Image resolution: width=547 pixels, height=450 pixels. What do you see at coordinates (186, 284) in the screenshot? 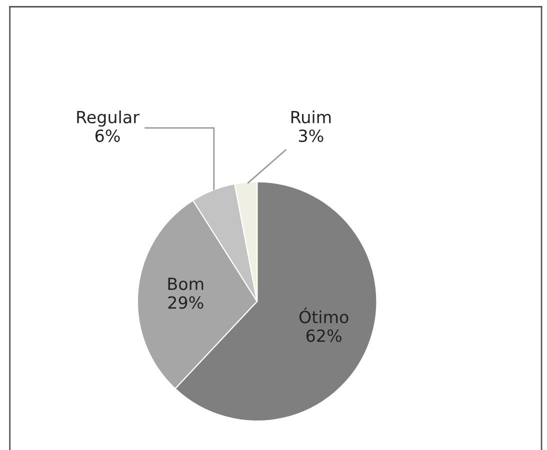
I see `slice-label: Bom` at bounding box center [186, 284].